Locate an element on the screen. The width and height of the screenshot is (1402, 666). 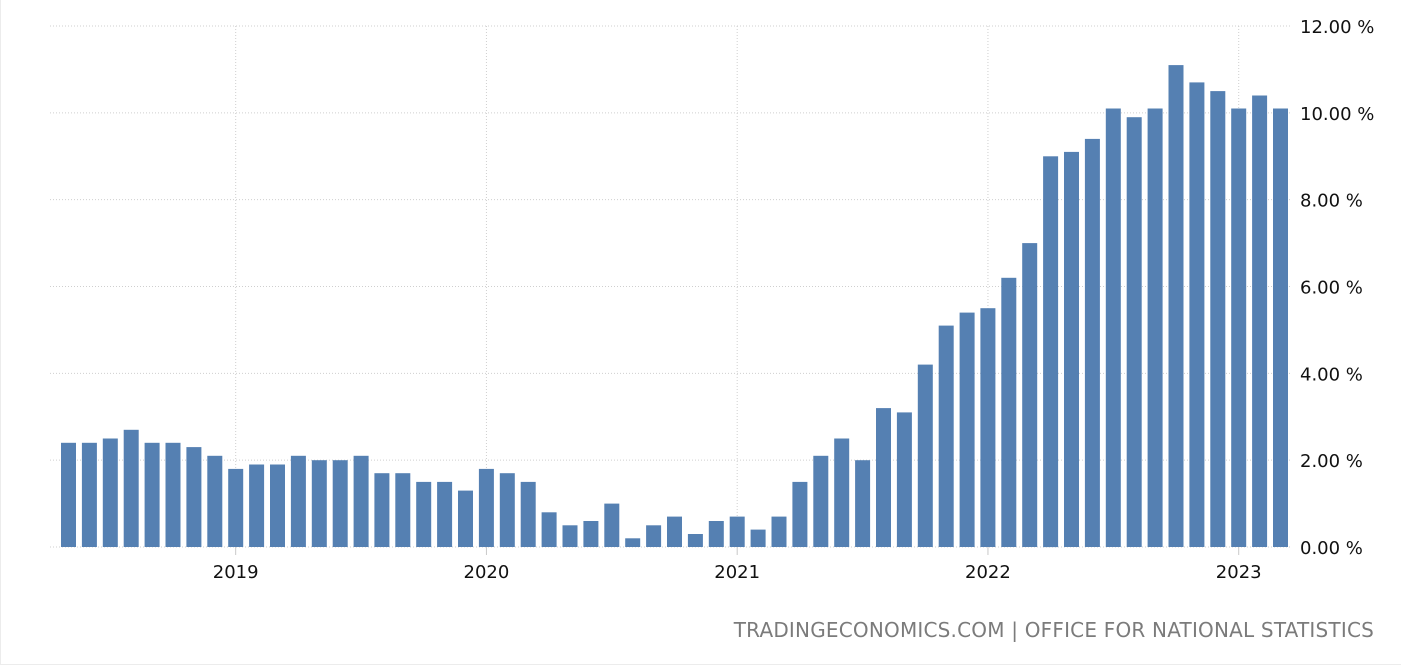
x-axis-labels: 2019 2020 2021 2022 2023 is located at coordinates (737, 572).